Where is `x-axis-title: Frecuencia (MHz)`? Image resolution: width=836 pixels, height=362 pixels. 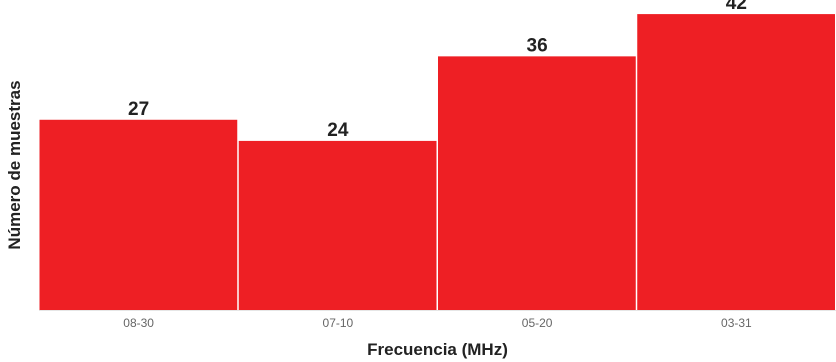 x-axis-title: Frecuencia (MHz) is located at coordinates (437, 349).